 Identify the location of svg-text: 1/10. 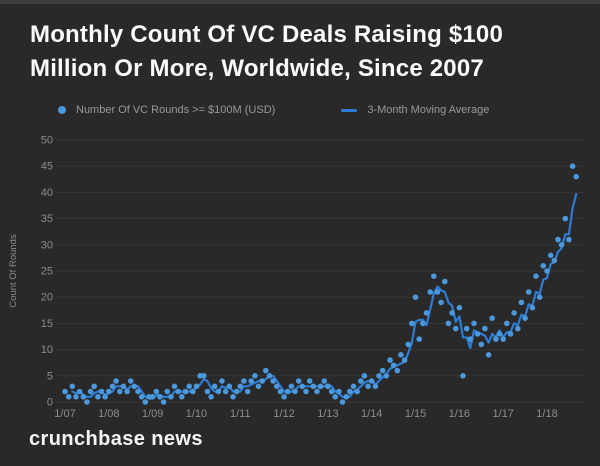
(196, 414).